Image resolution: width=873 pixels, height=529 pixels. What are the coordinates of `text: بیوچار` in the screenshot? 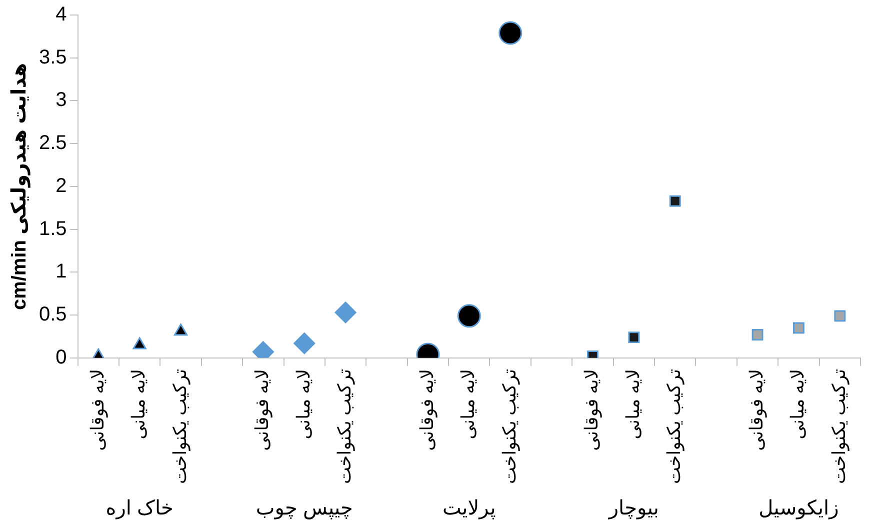 It's located at (633, 509).